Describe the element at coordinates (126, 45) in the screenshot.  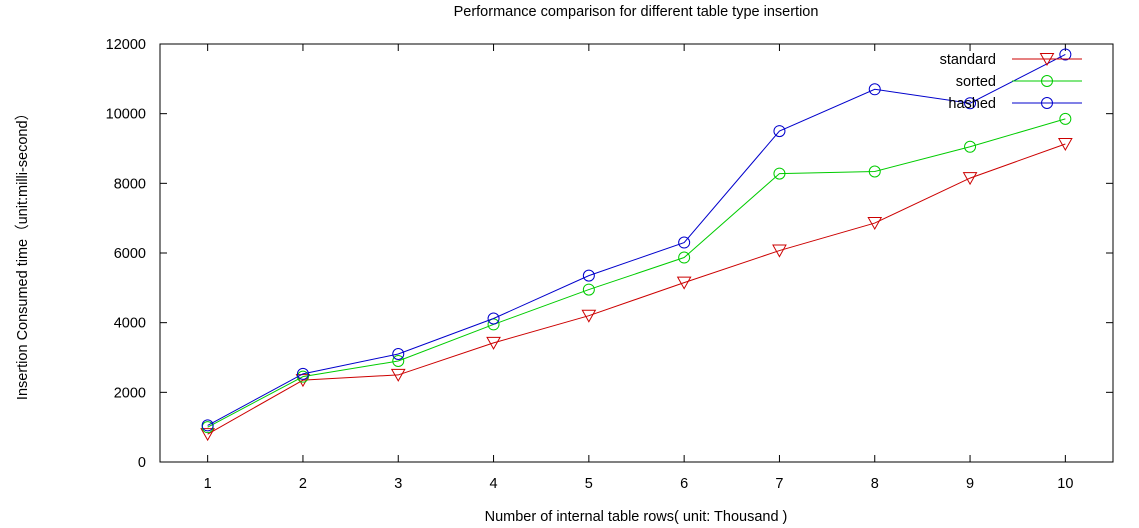
I see `y-tick-label: 12000` at that location.